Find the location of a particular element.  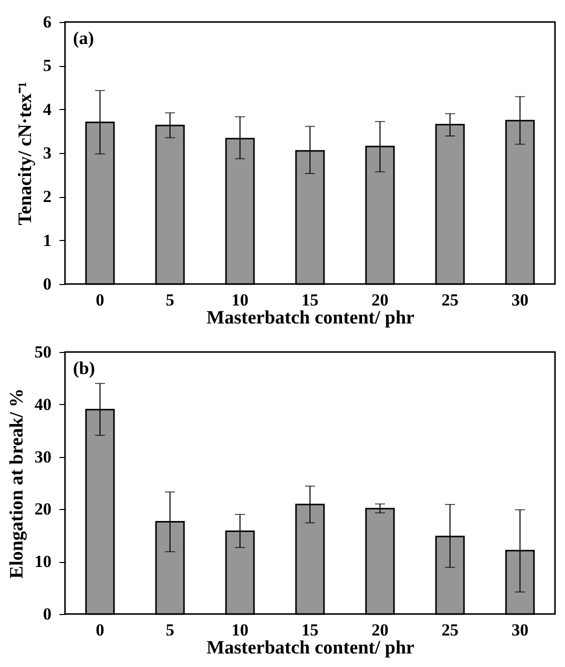

annotation: (a) is located at coordinates (83, 38).